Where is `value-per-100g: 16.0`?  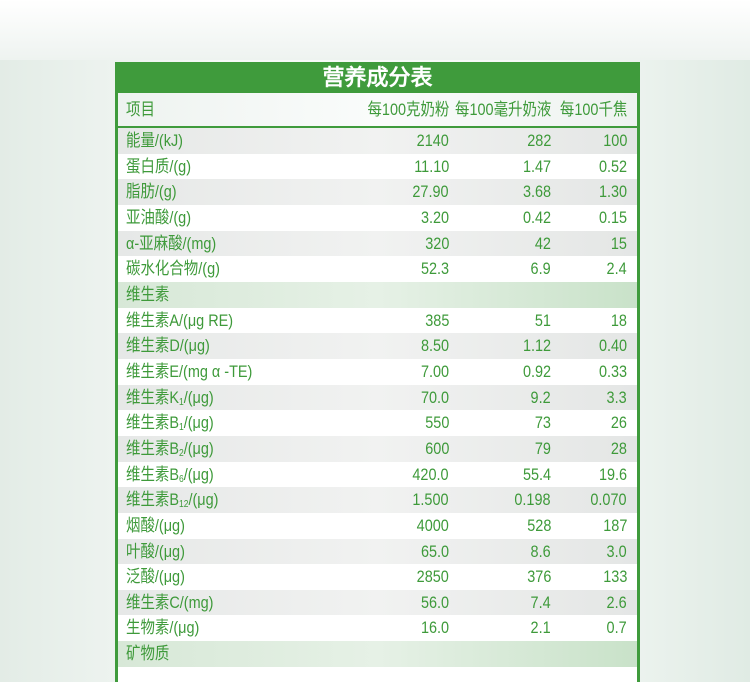 value-per-100g: 16.0 is located at coordinates (434, 628).